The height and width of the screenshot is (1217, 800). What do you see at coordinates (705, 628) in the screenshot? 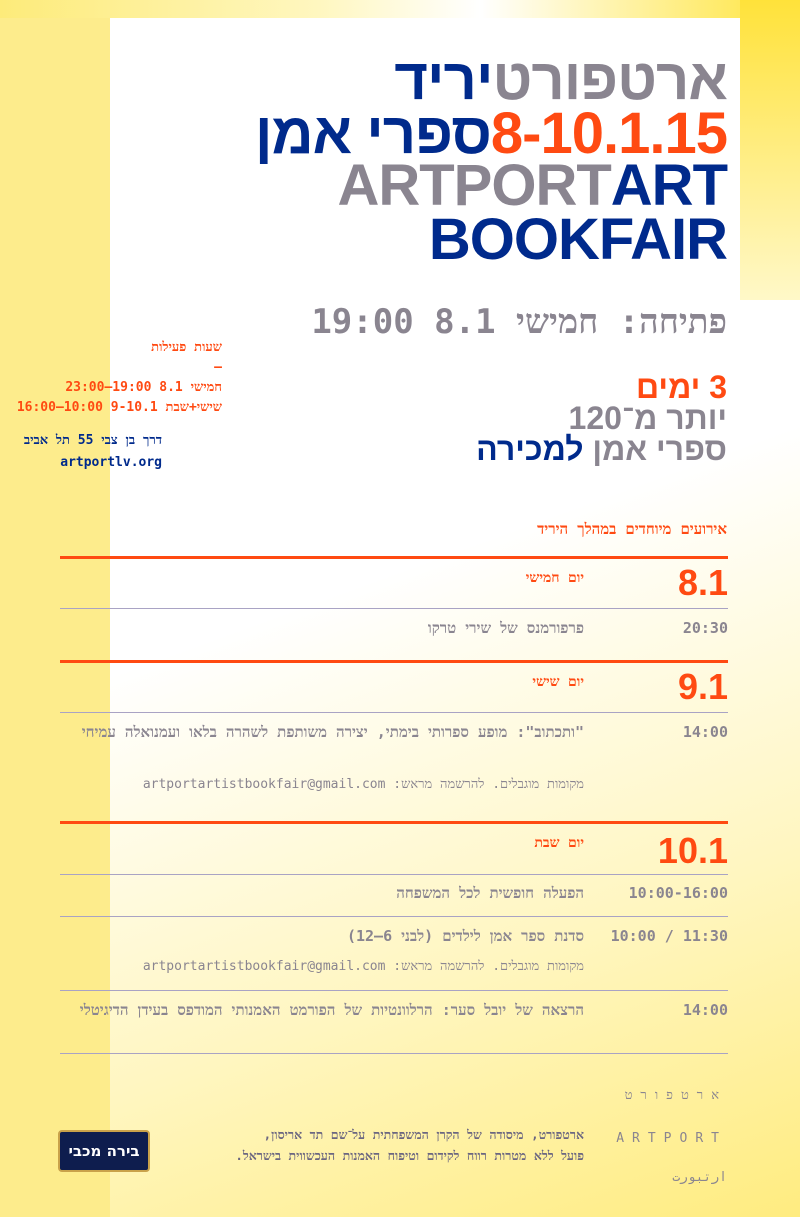
I see `event-time: 20:30` at bounding box center [705, 628].